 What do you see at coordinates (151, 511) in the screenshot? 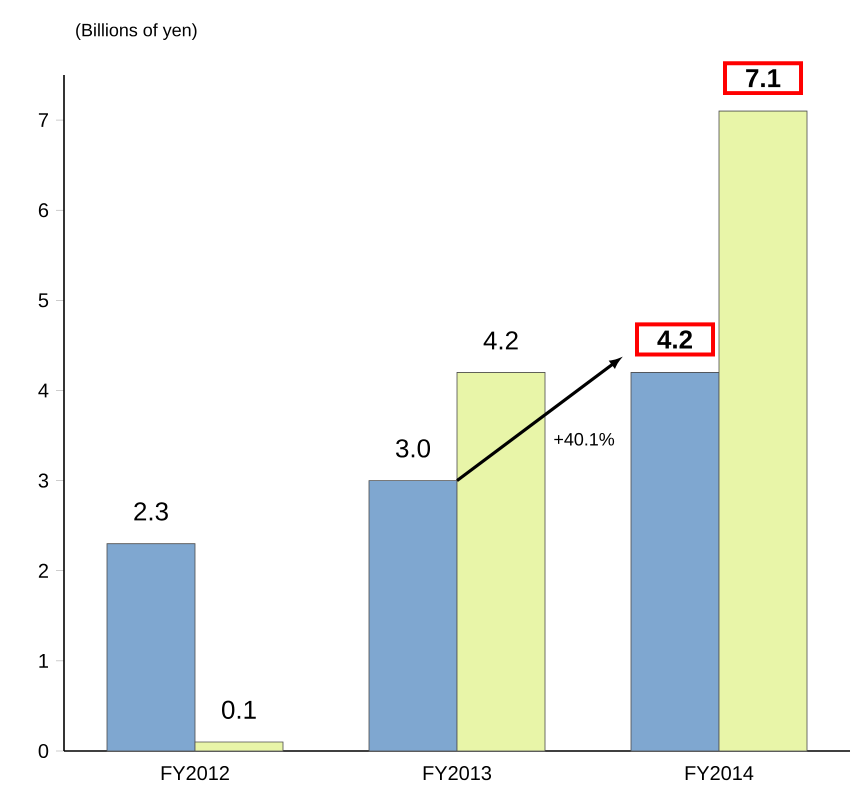
I see `data-label: 2.3` at bounding box center [151, 511].